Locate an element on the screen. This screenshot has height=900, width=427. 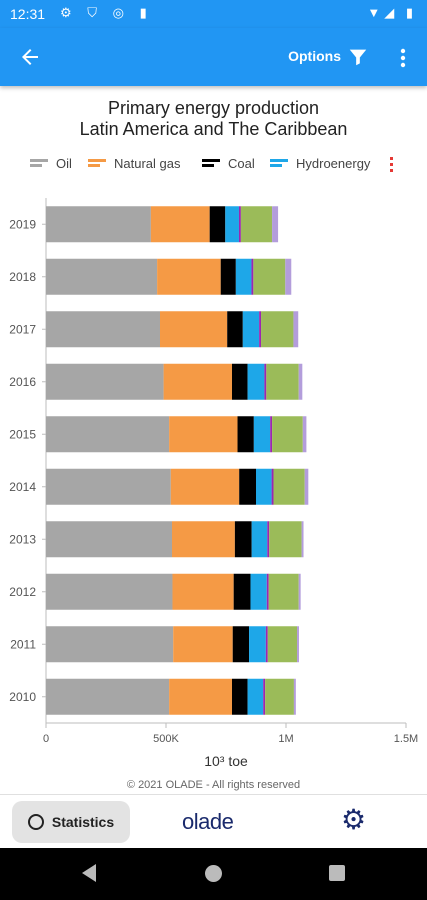
y-tick-label: 2017 is located at coordinates (22, 329).